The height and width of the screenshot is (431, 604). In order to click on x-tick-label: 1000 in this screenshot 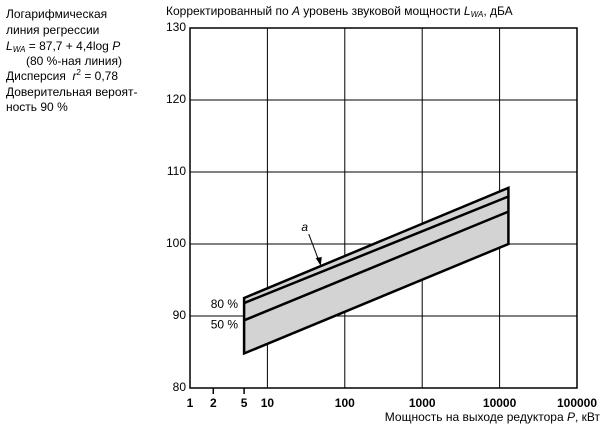, I will do `click(422, 403)`.